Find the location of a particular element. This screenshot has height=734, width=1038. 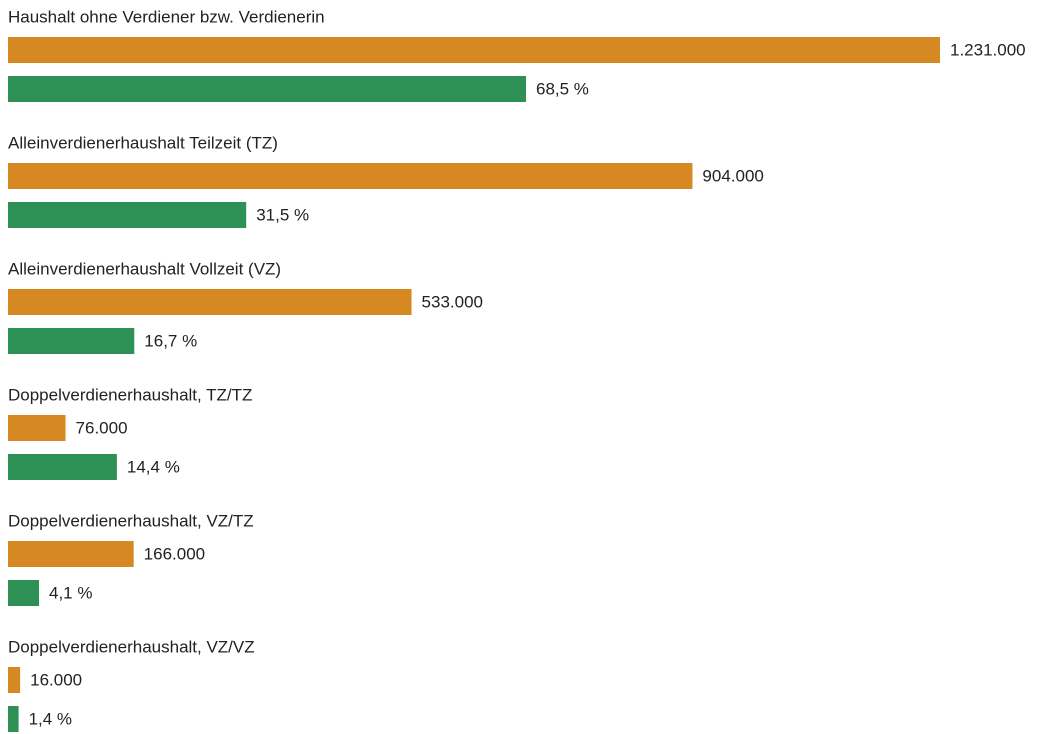

value-label: 1,4 % is located at coordinates (50, 718).